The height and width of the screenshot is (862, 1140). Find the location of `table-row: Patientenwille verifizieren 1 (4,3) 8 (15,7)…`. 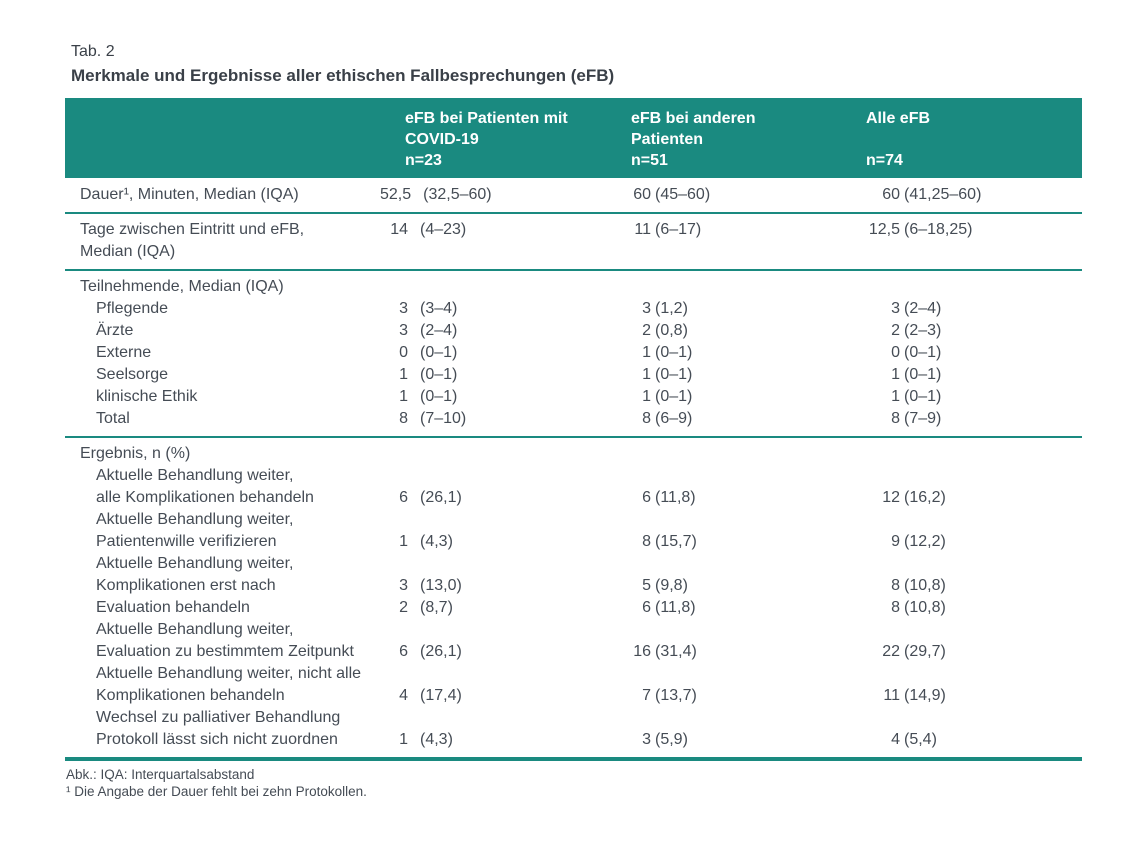

table-row: Patientenwille verifizieren 1 (4,3) 8 (15,7)… is located at coordinates (573, 542).